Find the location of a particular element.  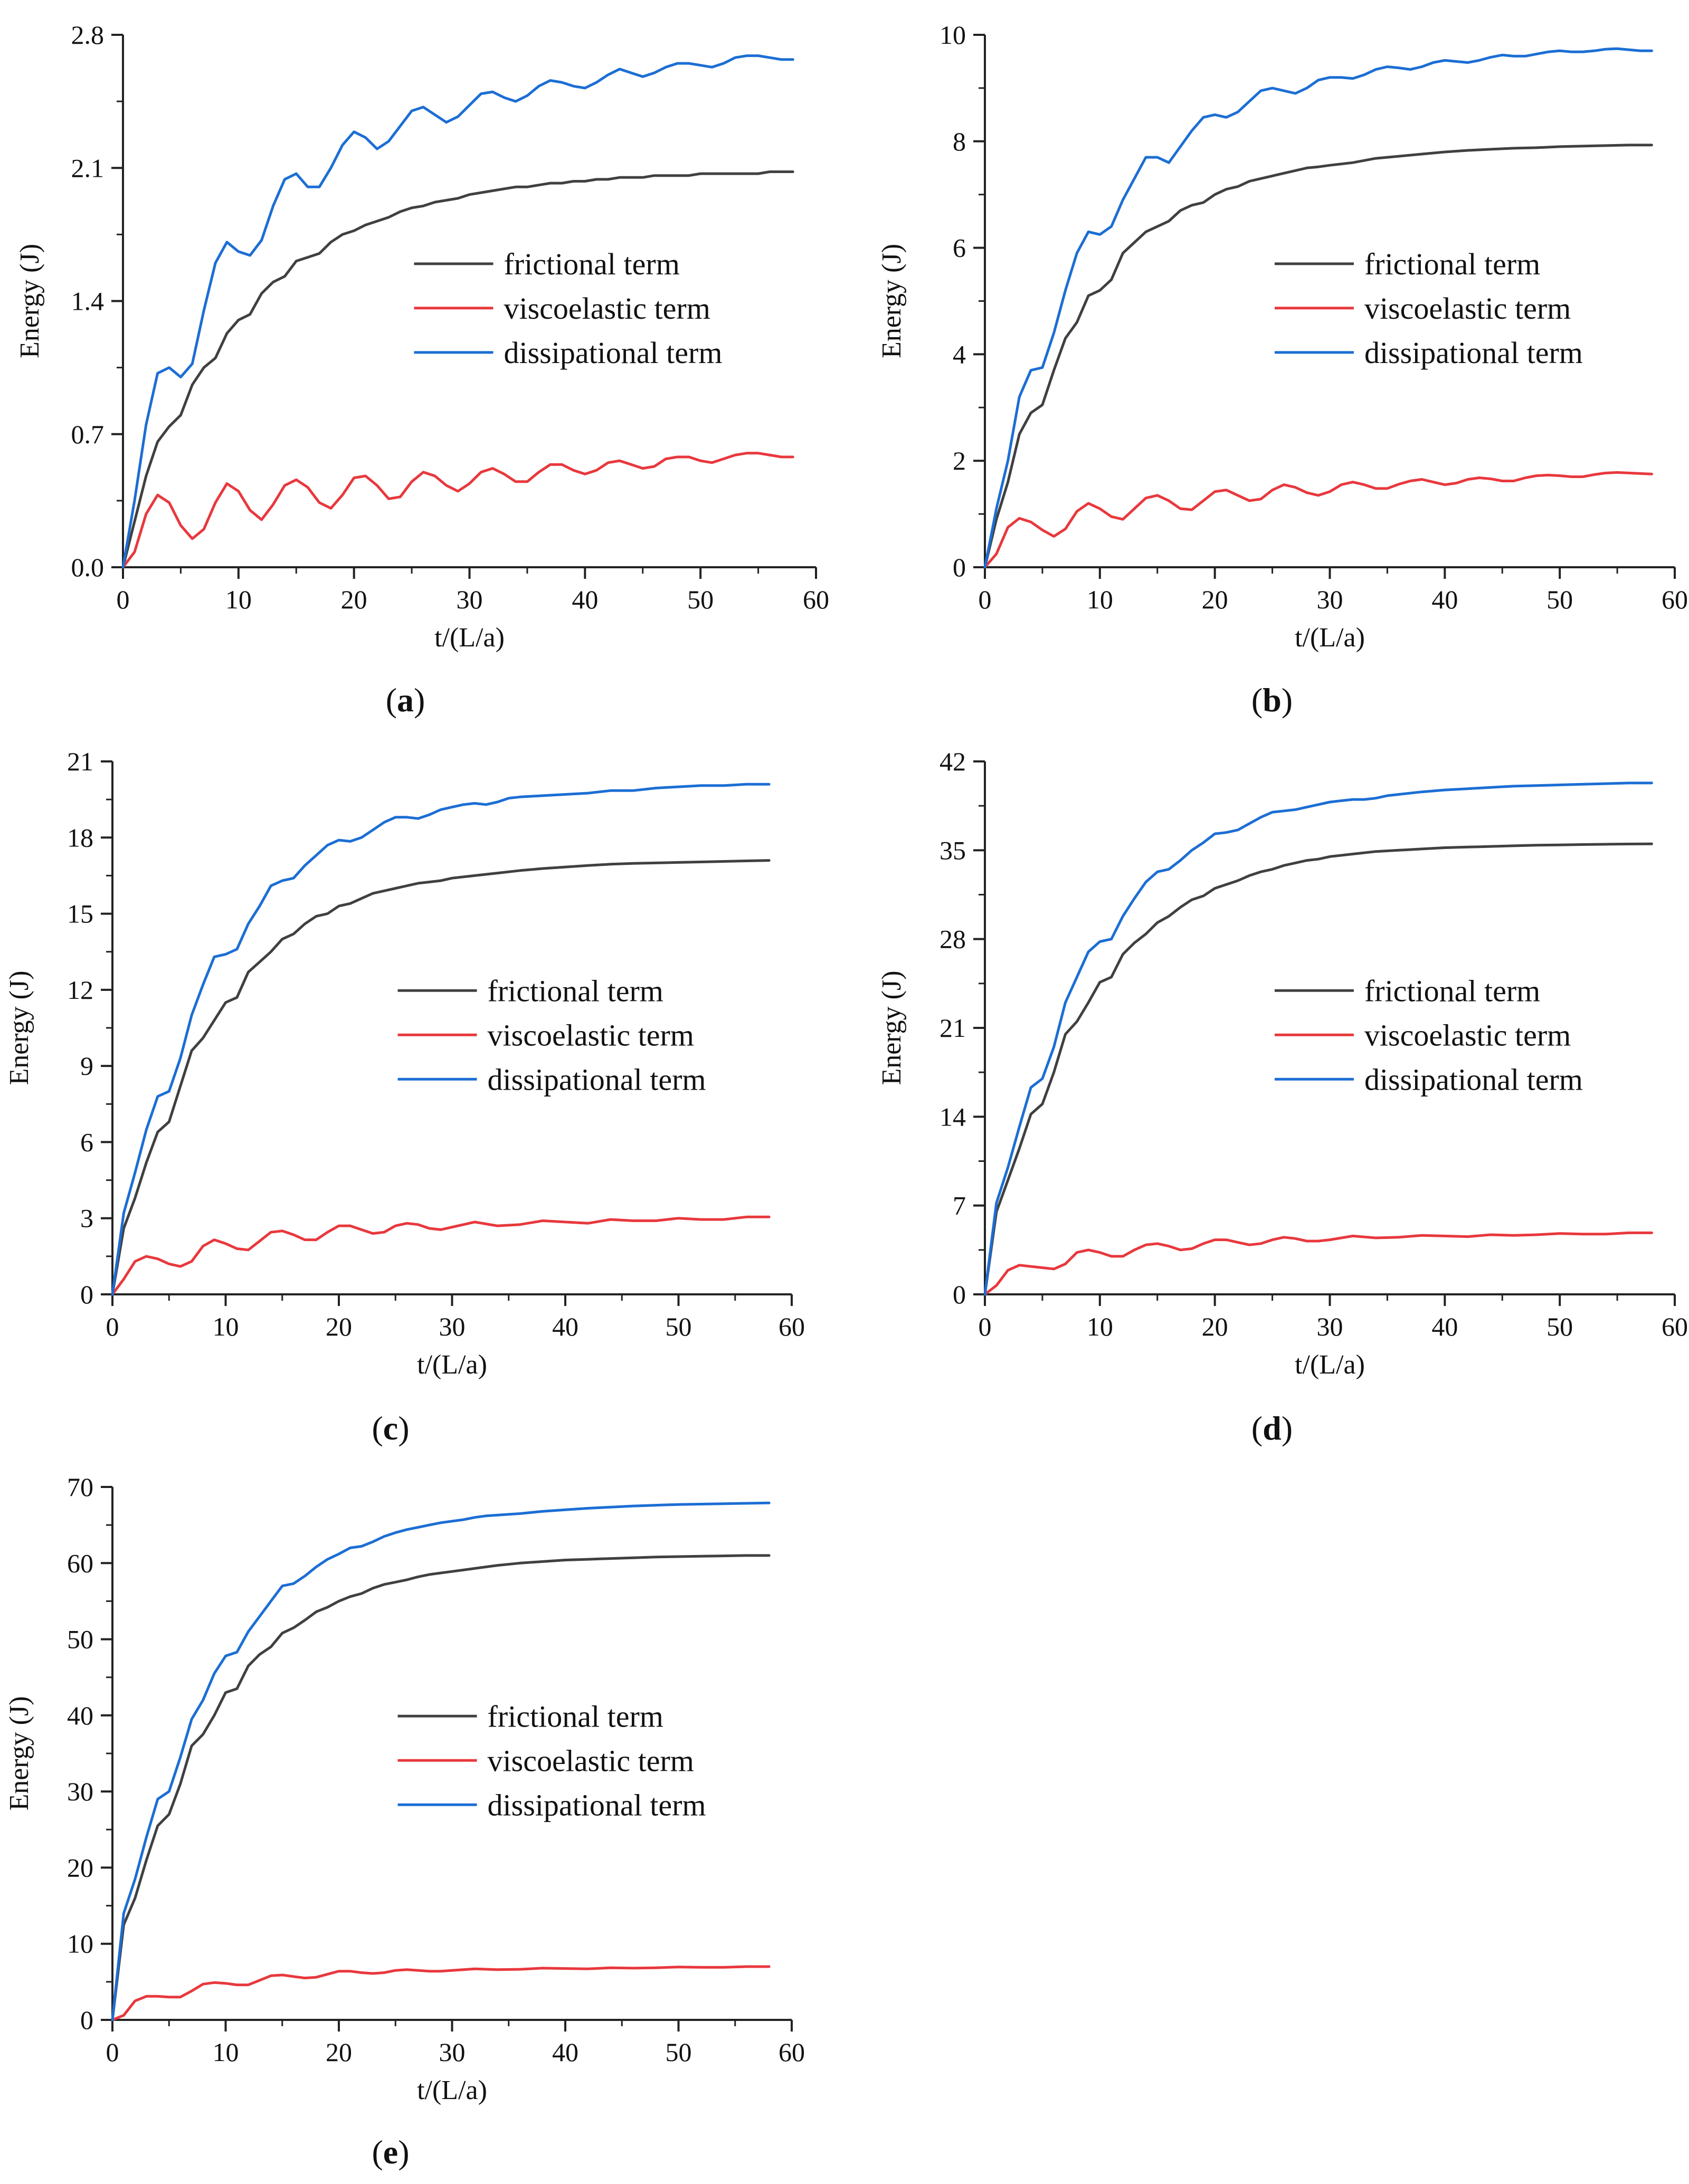

y-tick-label: 12 is located at coordinates (80, 990).